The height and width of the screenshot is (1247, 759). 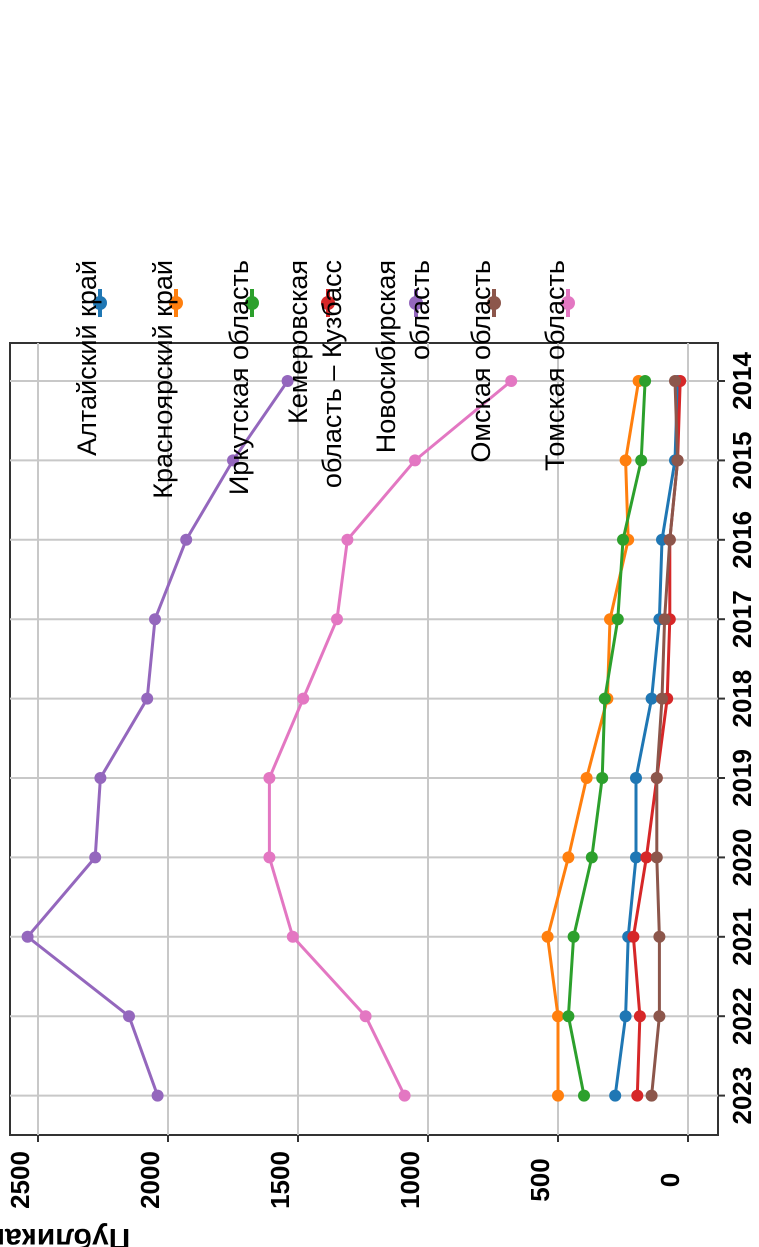 What do you see at coordinates (298, 342) in the screenshot?
I see `legend-label: Кемеровская` at bounding box center [298, 342].